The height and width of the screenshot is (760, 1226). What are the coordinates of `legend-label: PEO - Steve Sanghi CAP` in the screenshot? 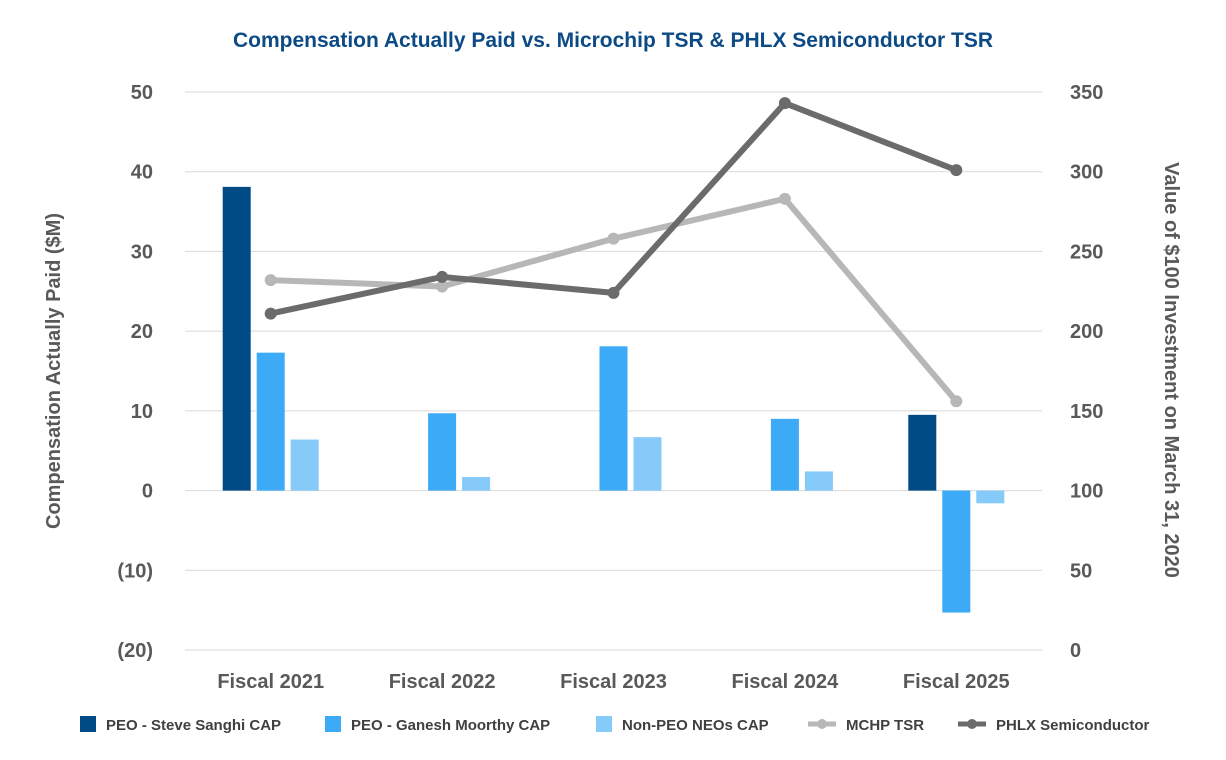 It's located at (193, 725).